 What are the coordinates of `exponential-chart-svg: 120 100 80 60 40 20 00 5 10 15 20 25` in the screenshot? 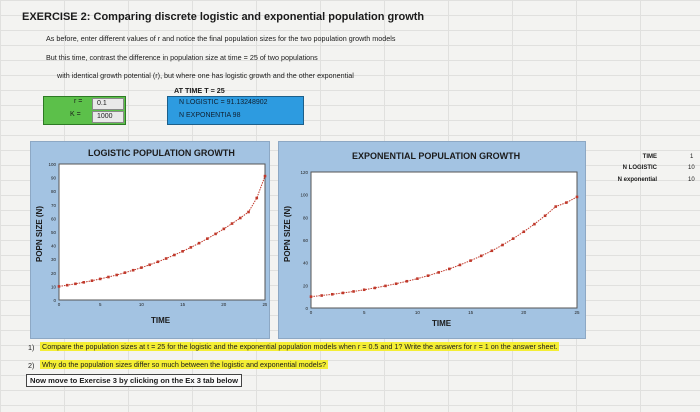 It's located at (440, 242).